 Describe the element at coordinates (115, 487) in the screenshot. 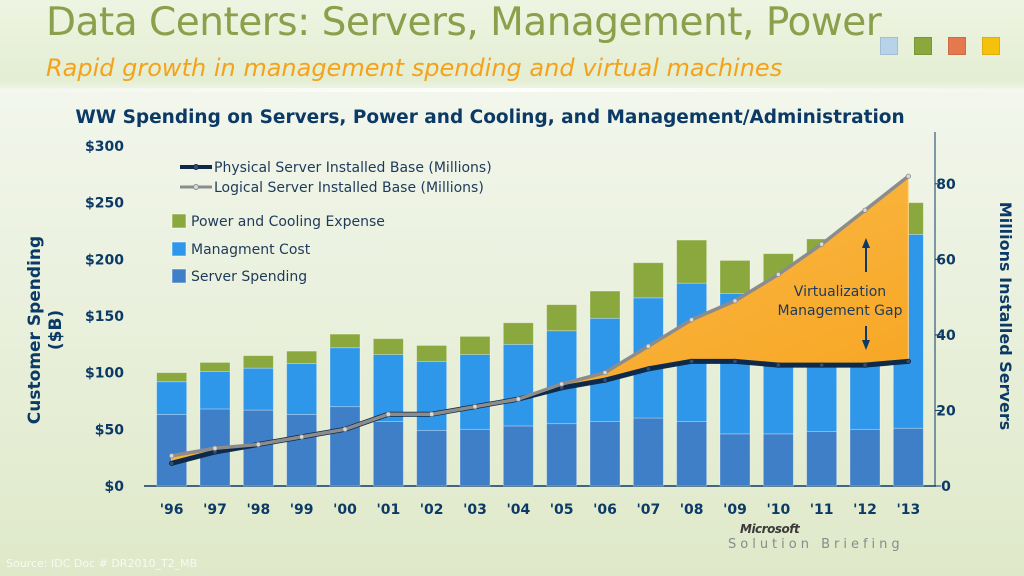

I see `y-tick-label: $0` at that location.